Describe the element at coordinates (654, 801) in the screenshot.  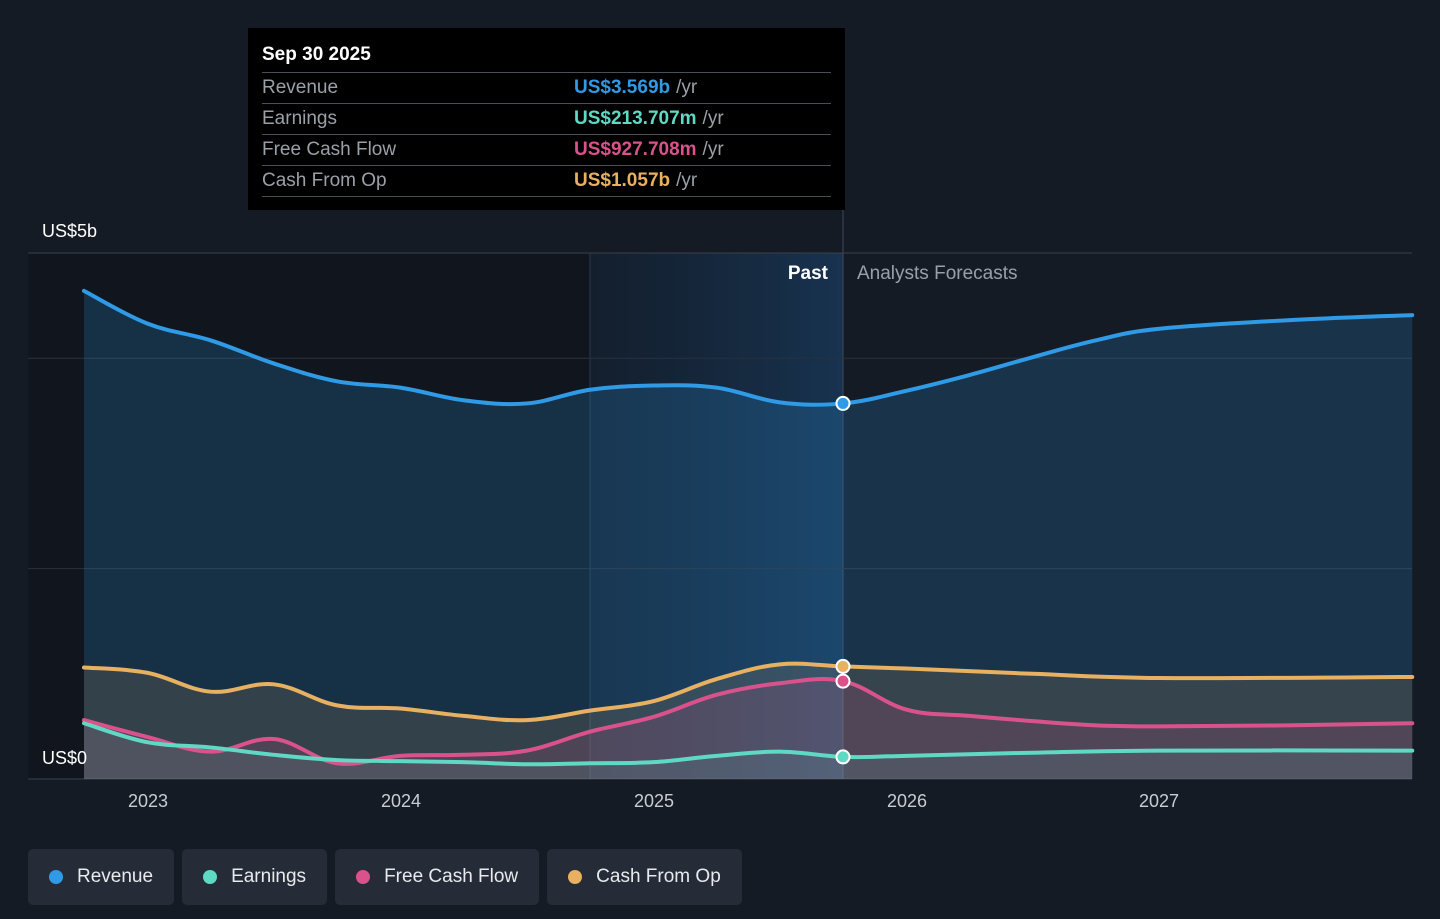
I see `x-tick-label-2025: 2025` at that location.